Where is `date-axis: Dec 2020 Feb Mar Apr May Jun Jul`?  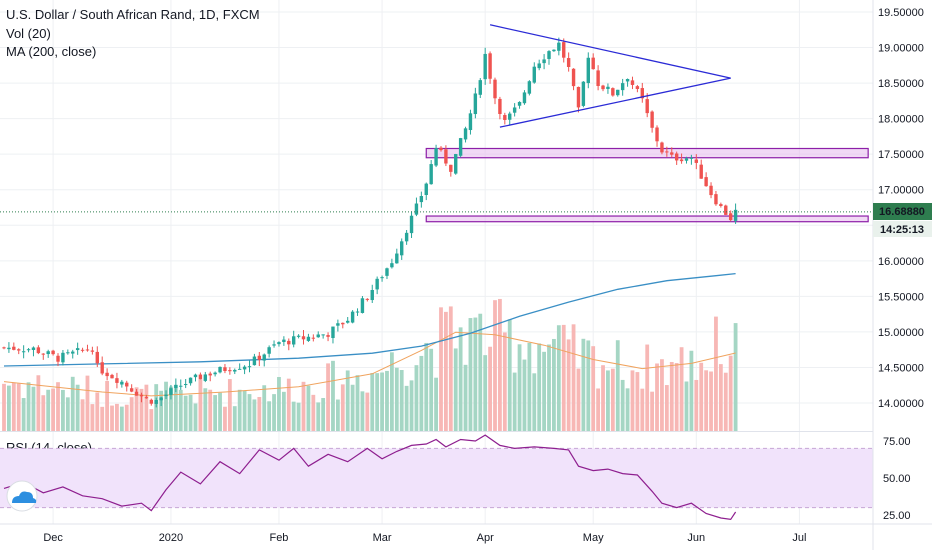
date-axis: Dec 2020 Feb Mar Apr May Jun Jul is located at coordinates (424, 538).